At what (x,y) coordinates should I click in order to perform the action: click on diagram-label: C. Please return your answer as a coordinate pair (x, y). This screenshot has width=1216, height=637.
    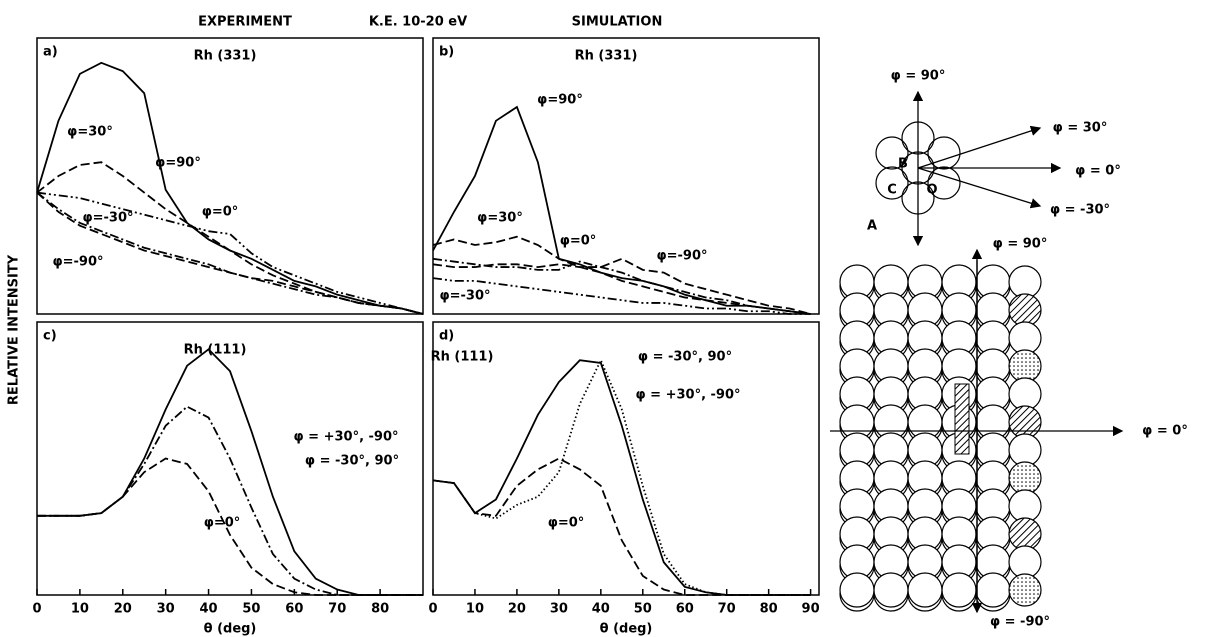
    Looking at the image, I should click on (892, 190).